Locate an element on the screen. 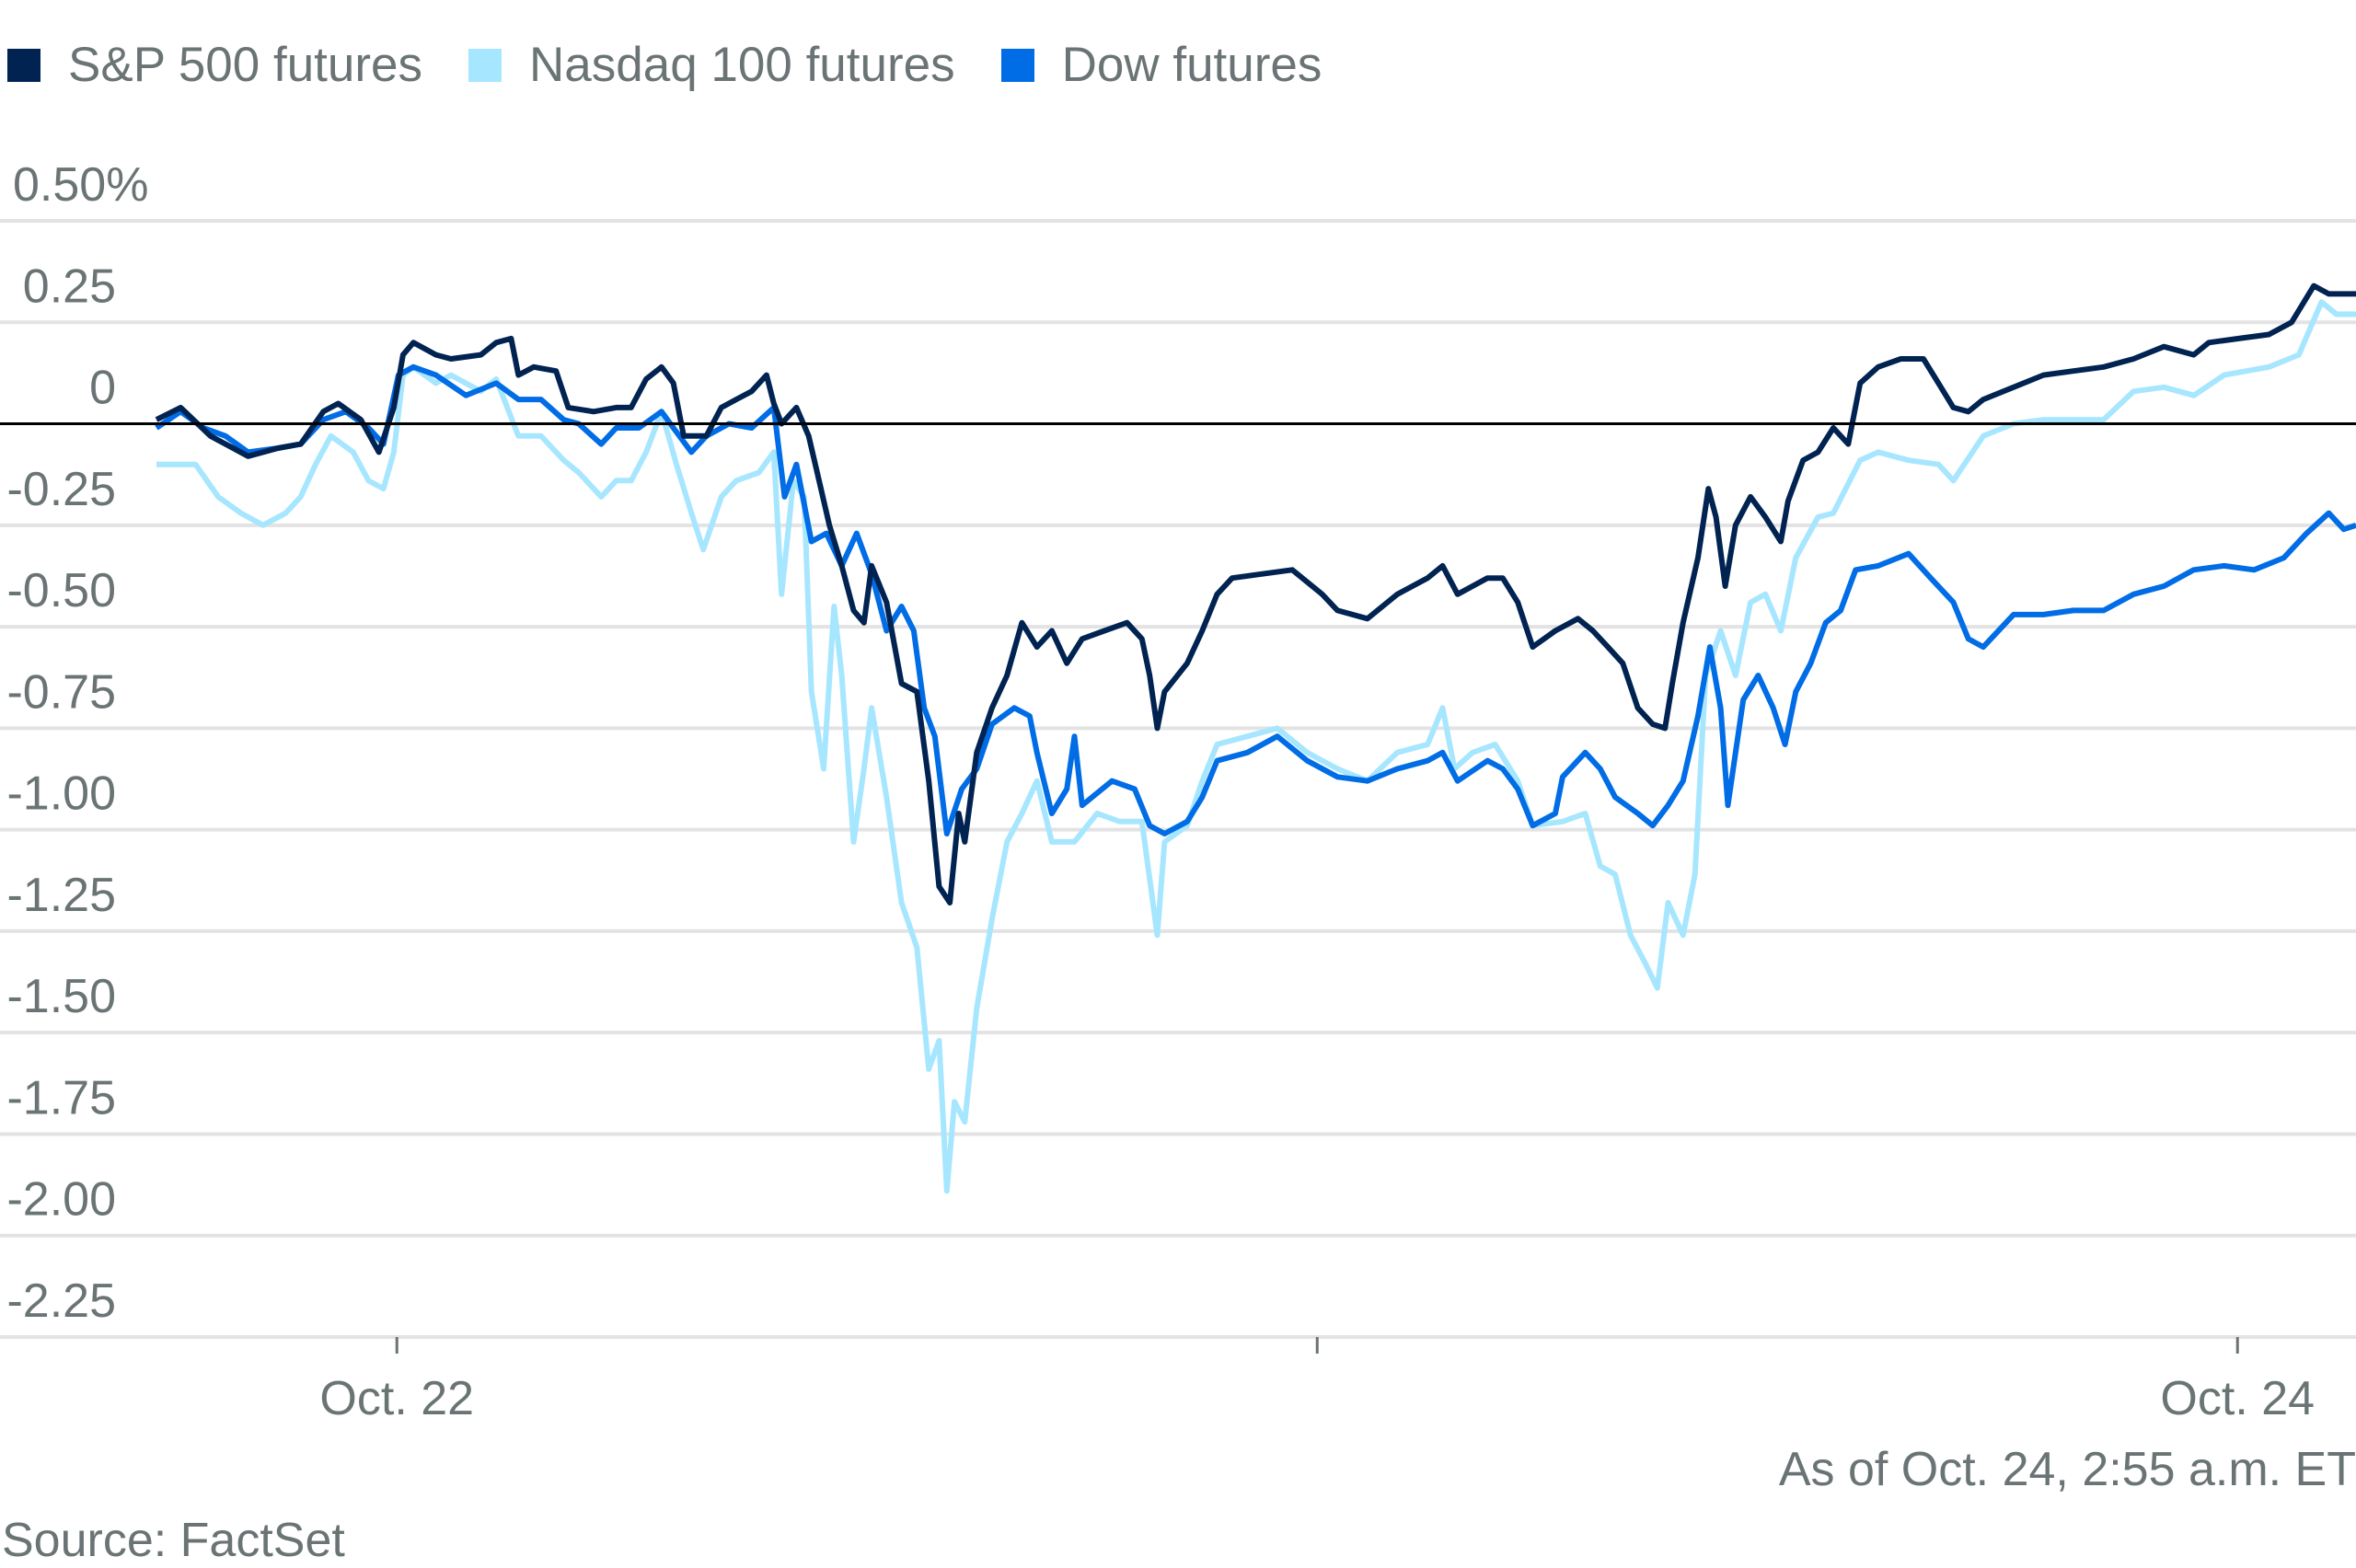 This screenshot has width=2356, height=1568. as-of-note: As of Oct. 24, 2:55 a.m. ET is located at coordinates (2067, 1469).